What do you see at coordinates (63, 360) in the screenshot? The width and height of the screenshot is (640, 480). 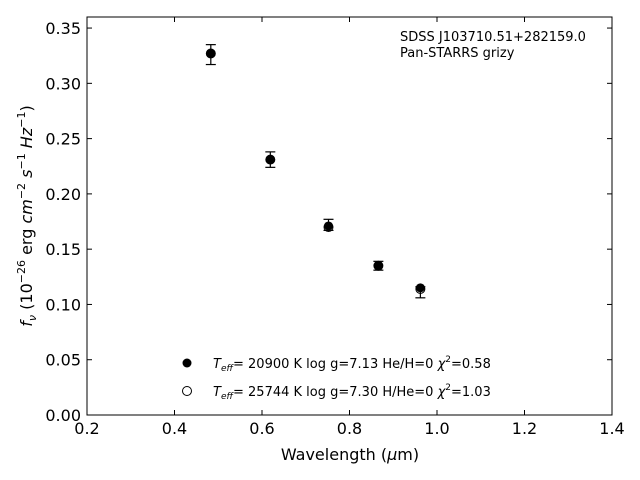 I see `y-tick-label: 0.05` at bounding box center [63, 360].